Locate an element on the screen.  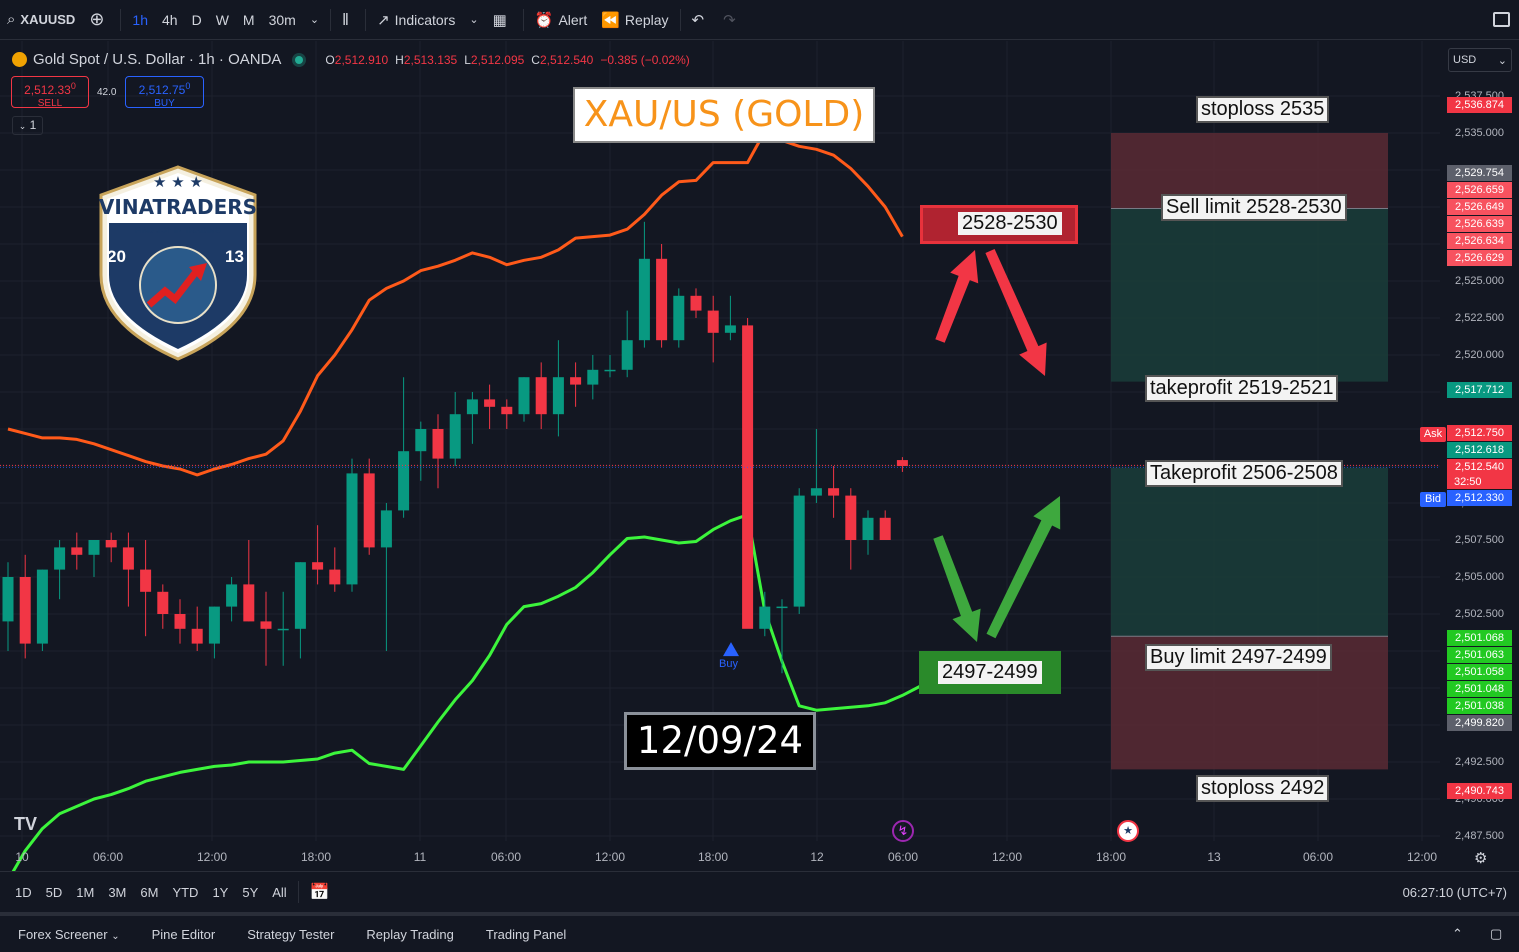
close-label: C is located at coordinates (535, 59).